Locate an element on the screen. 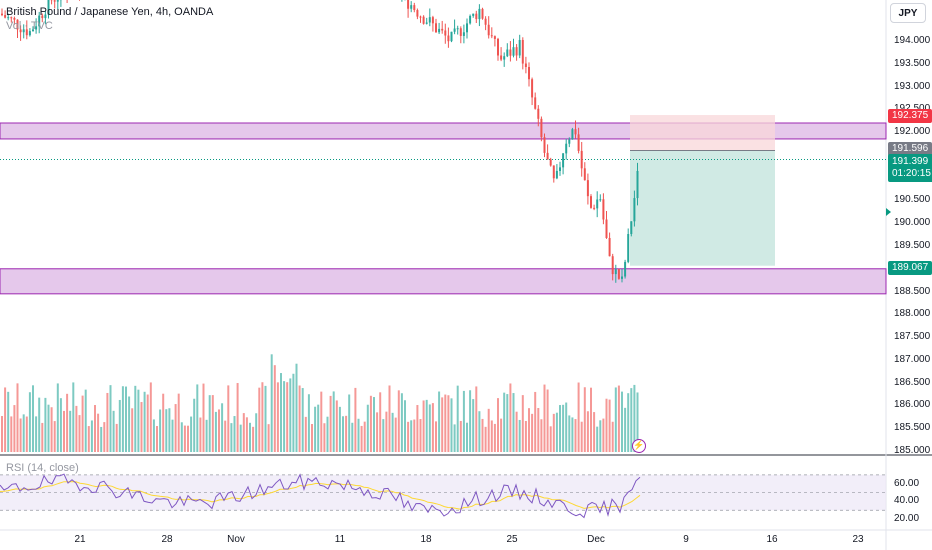 Image resolution: width=932 pixels, height=550 pixels. time-tick-label: 9 is located at coordinates (686, 539).